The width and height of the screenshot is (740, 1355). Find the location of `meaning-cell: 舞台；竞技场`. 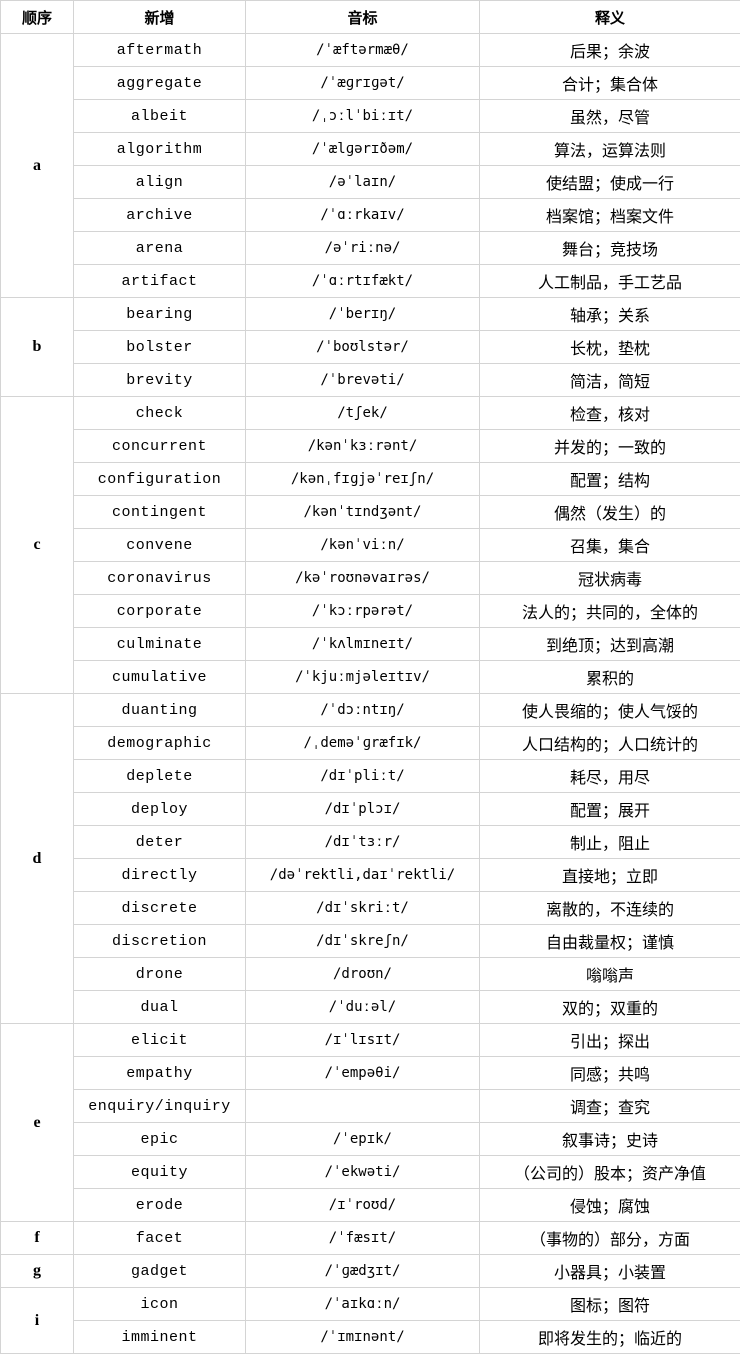

meaning-cell: 舞台；竞技场 is located at coordinates (609, 248).